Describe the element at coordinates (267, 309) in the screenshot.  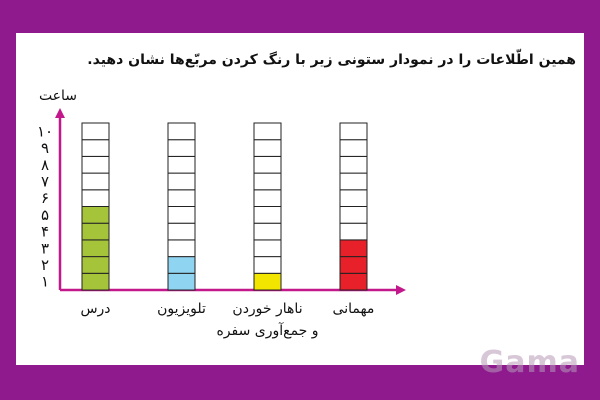
I see `category-label: ناهار خوردن` at that location.